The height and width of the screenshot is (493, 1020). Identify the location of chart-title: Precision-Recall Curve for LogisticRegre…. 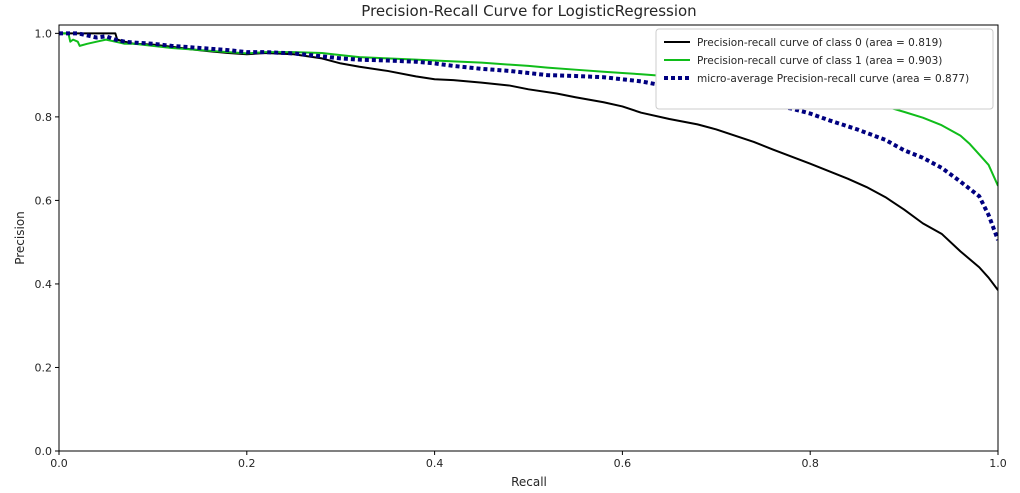
(528, 11).